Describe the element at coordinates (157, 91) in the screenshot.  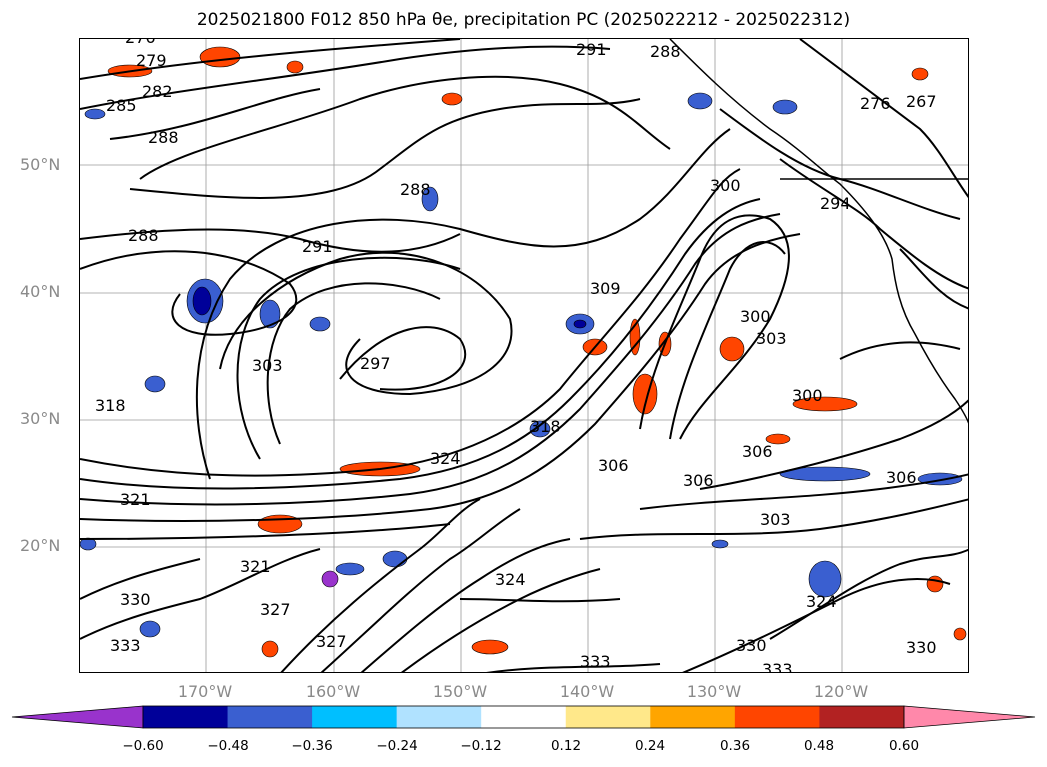
I see `contour-label: 282` at that location.